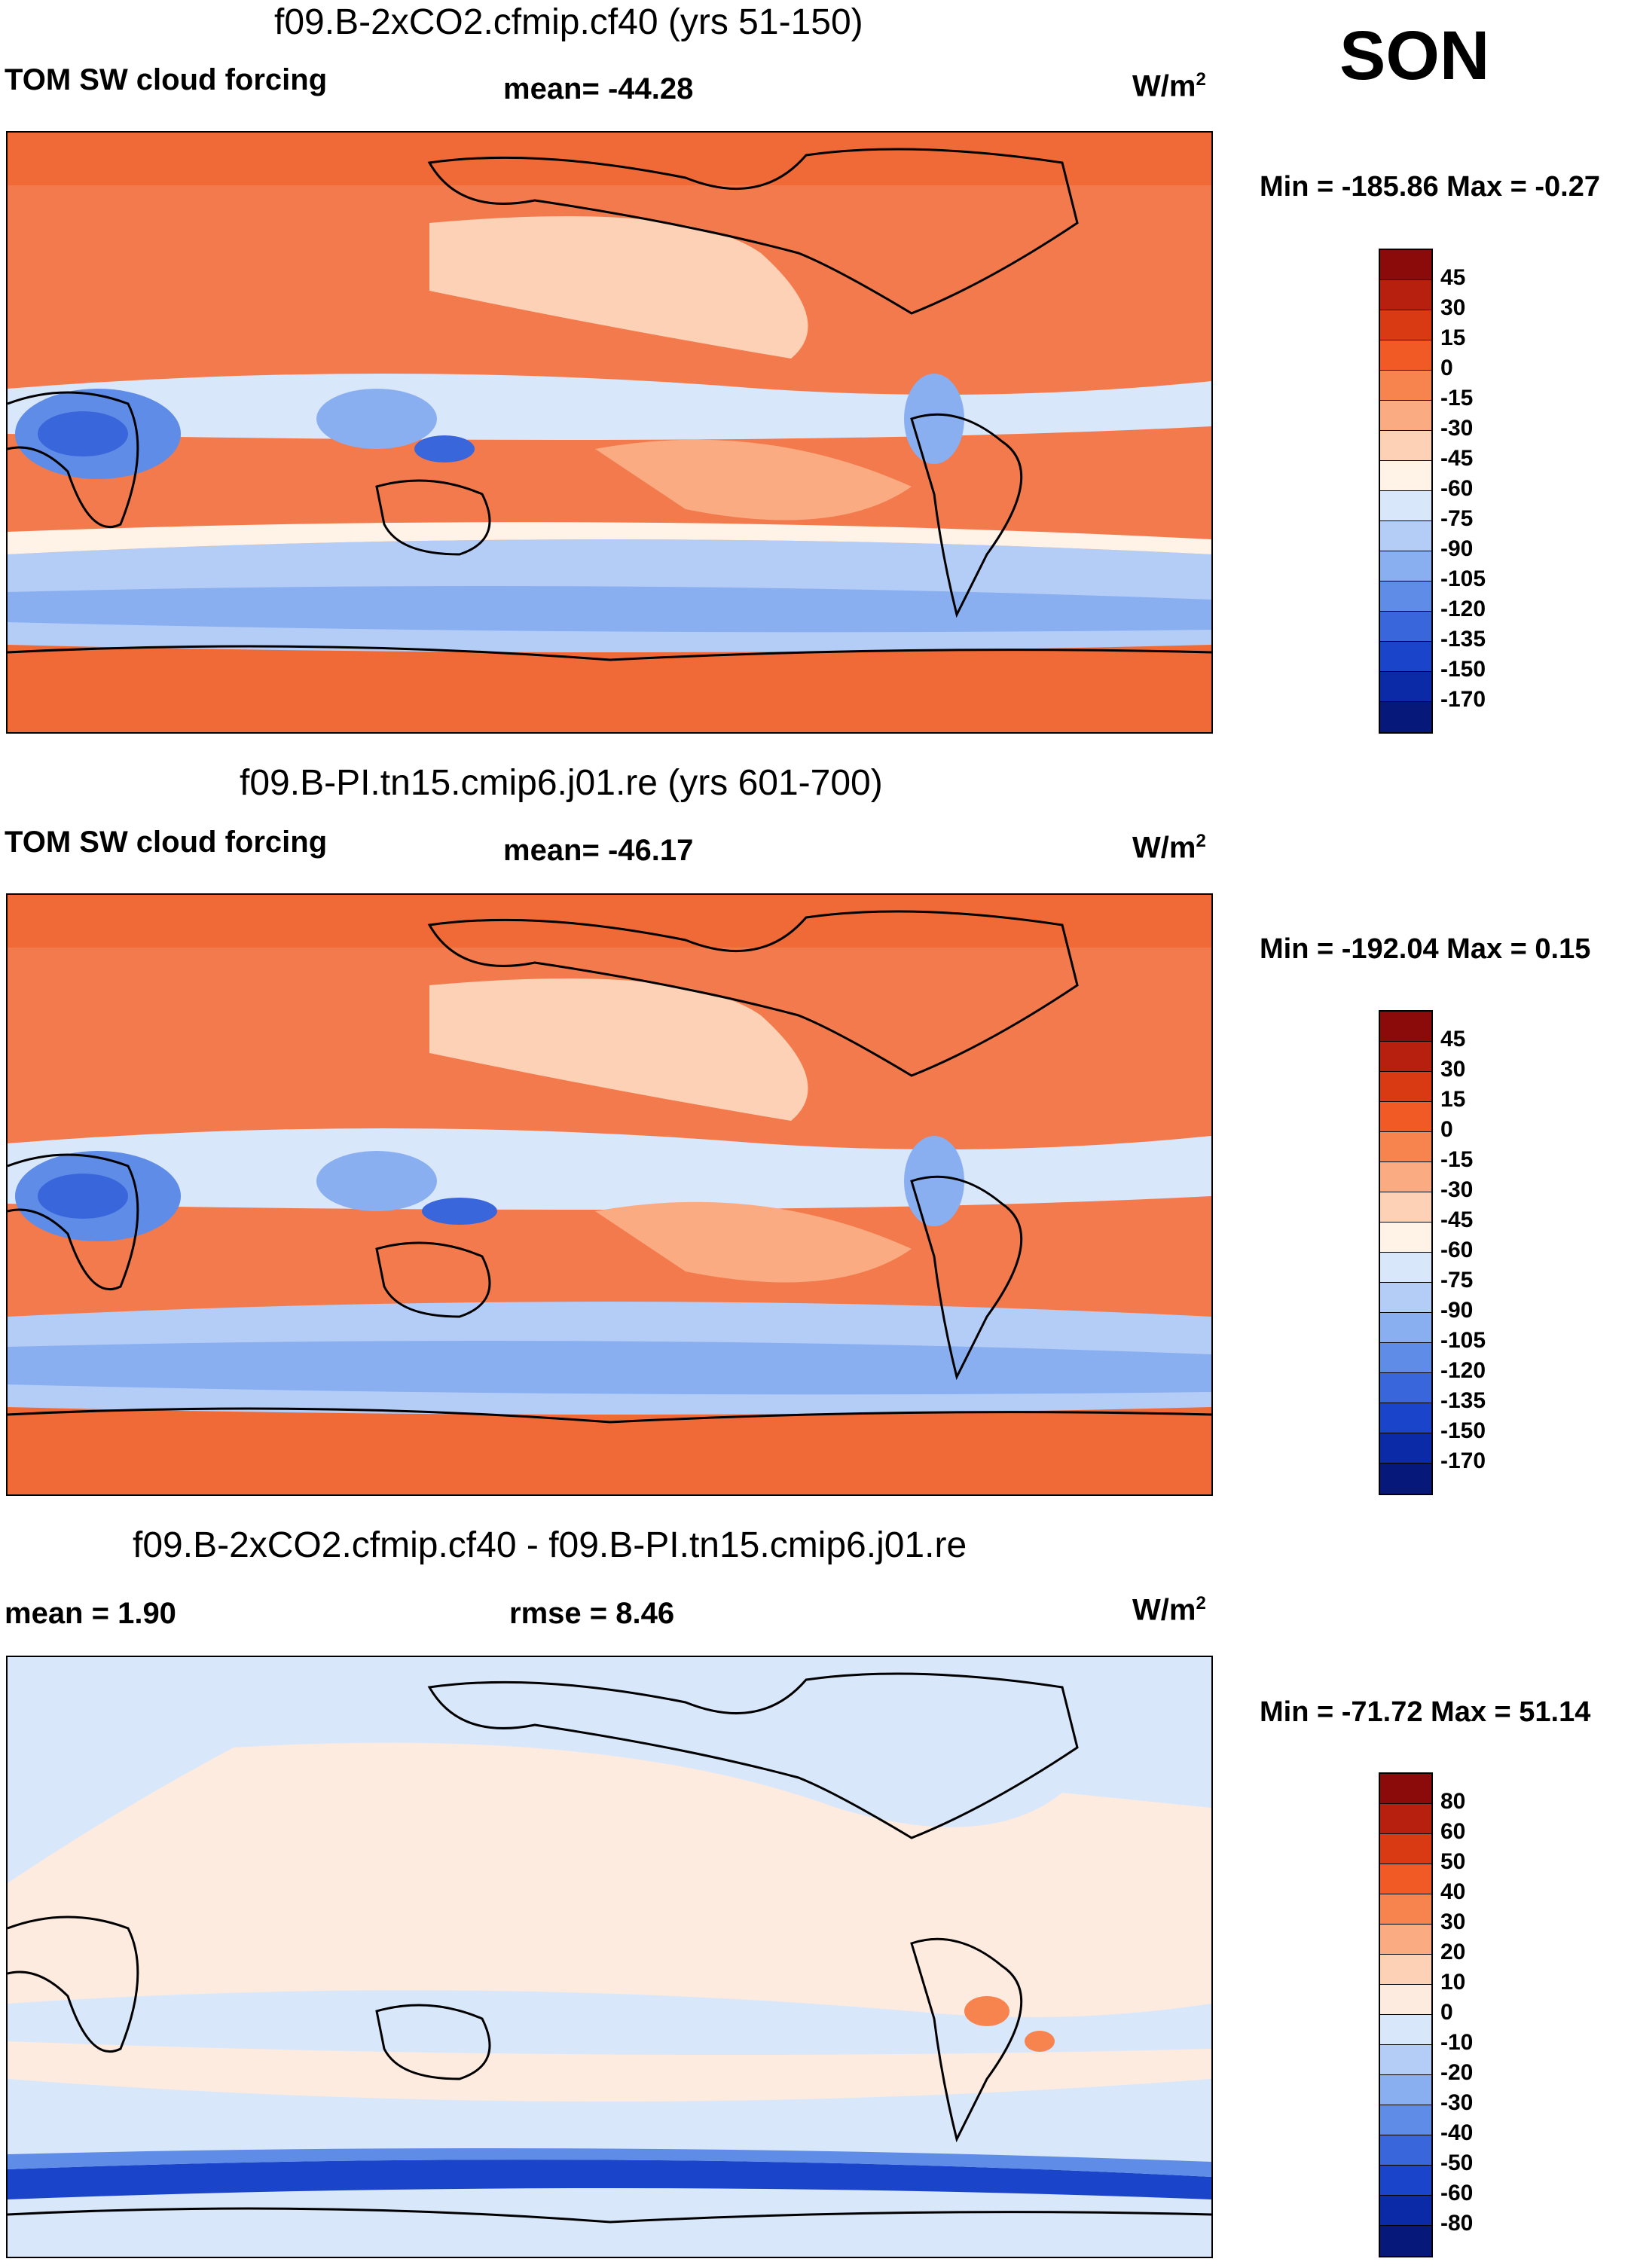 The height and width of the screenshot is (2268, 1628). Describe the element at coordinates (598, 851) in the screenshot. I see `panel-2-mean-label: mean= -46.17` at that location.